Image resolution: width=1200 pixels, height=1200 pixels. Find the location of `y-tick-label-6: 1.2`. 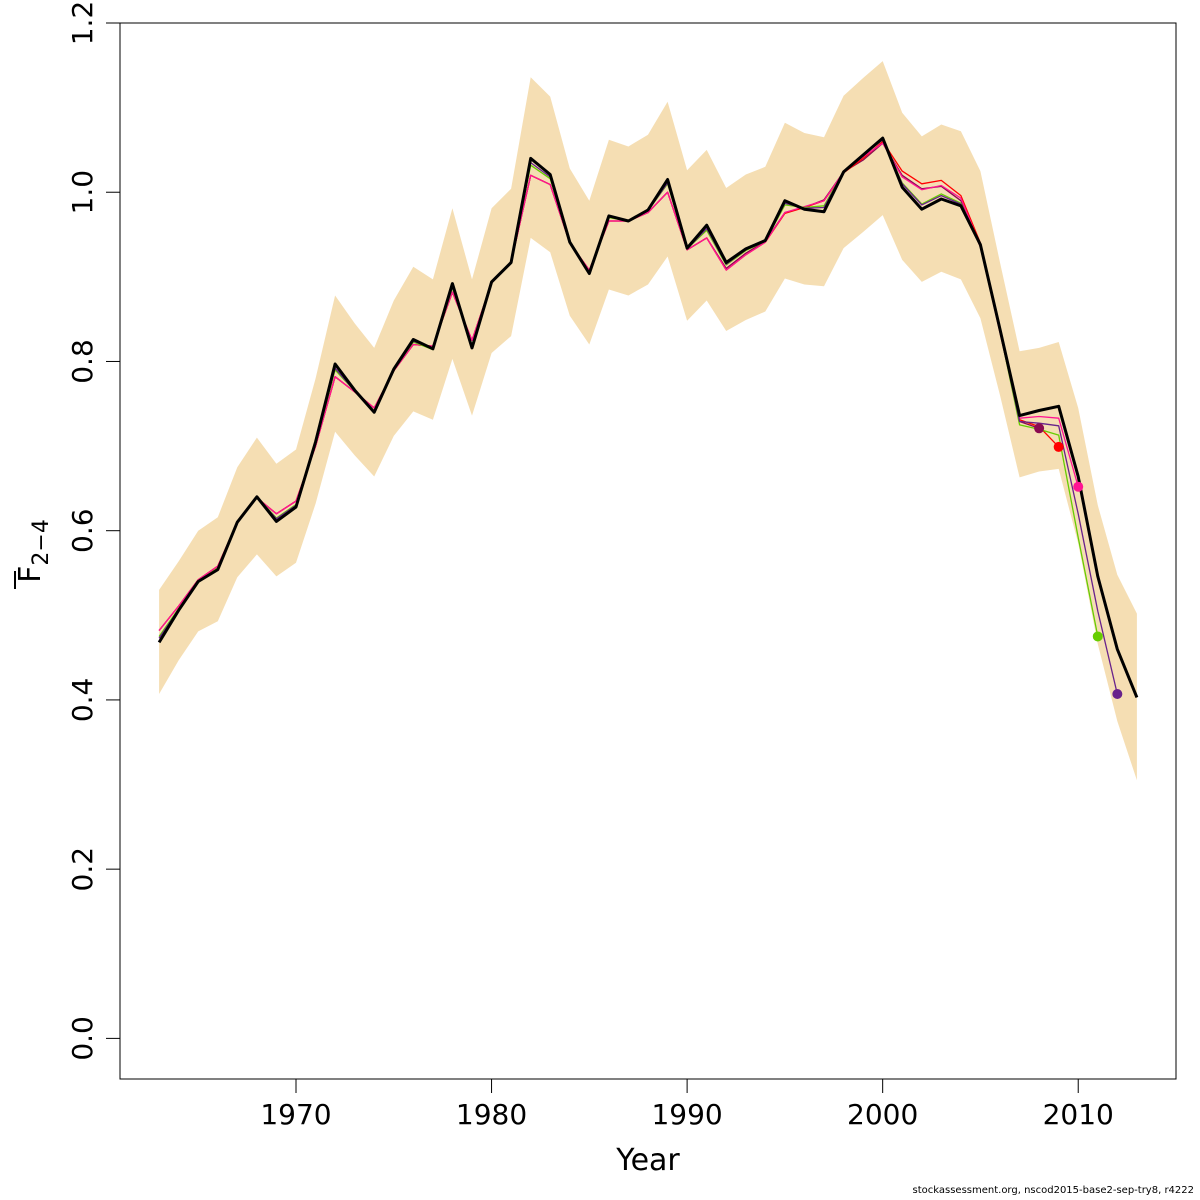

y-tick-label-6: 1.2 is located at coordinates (82, 23).